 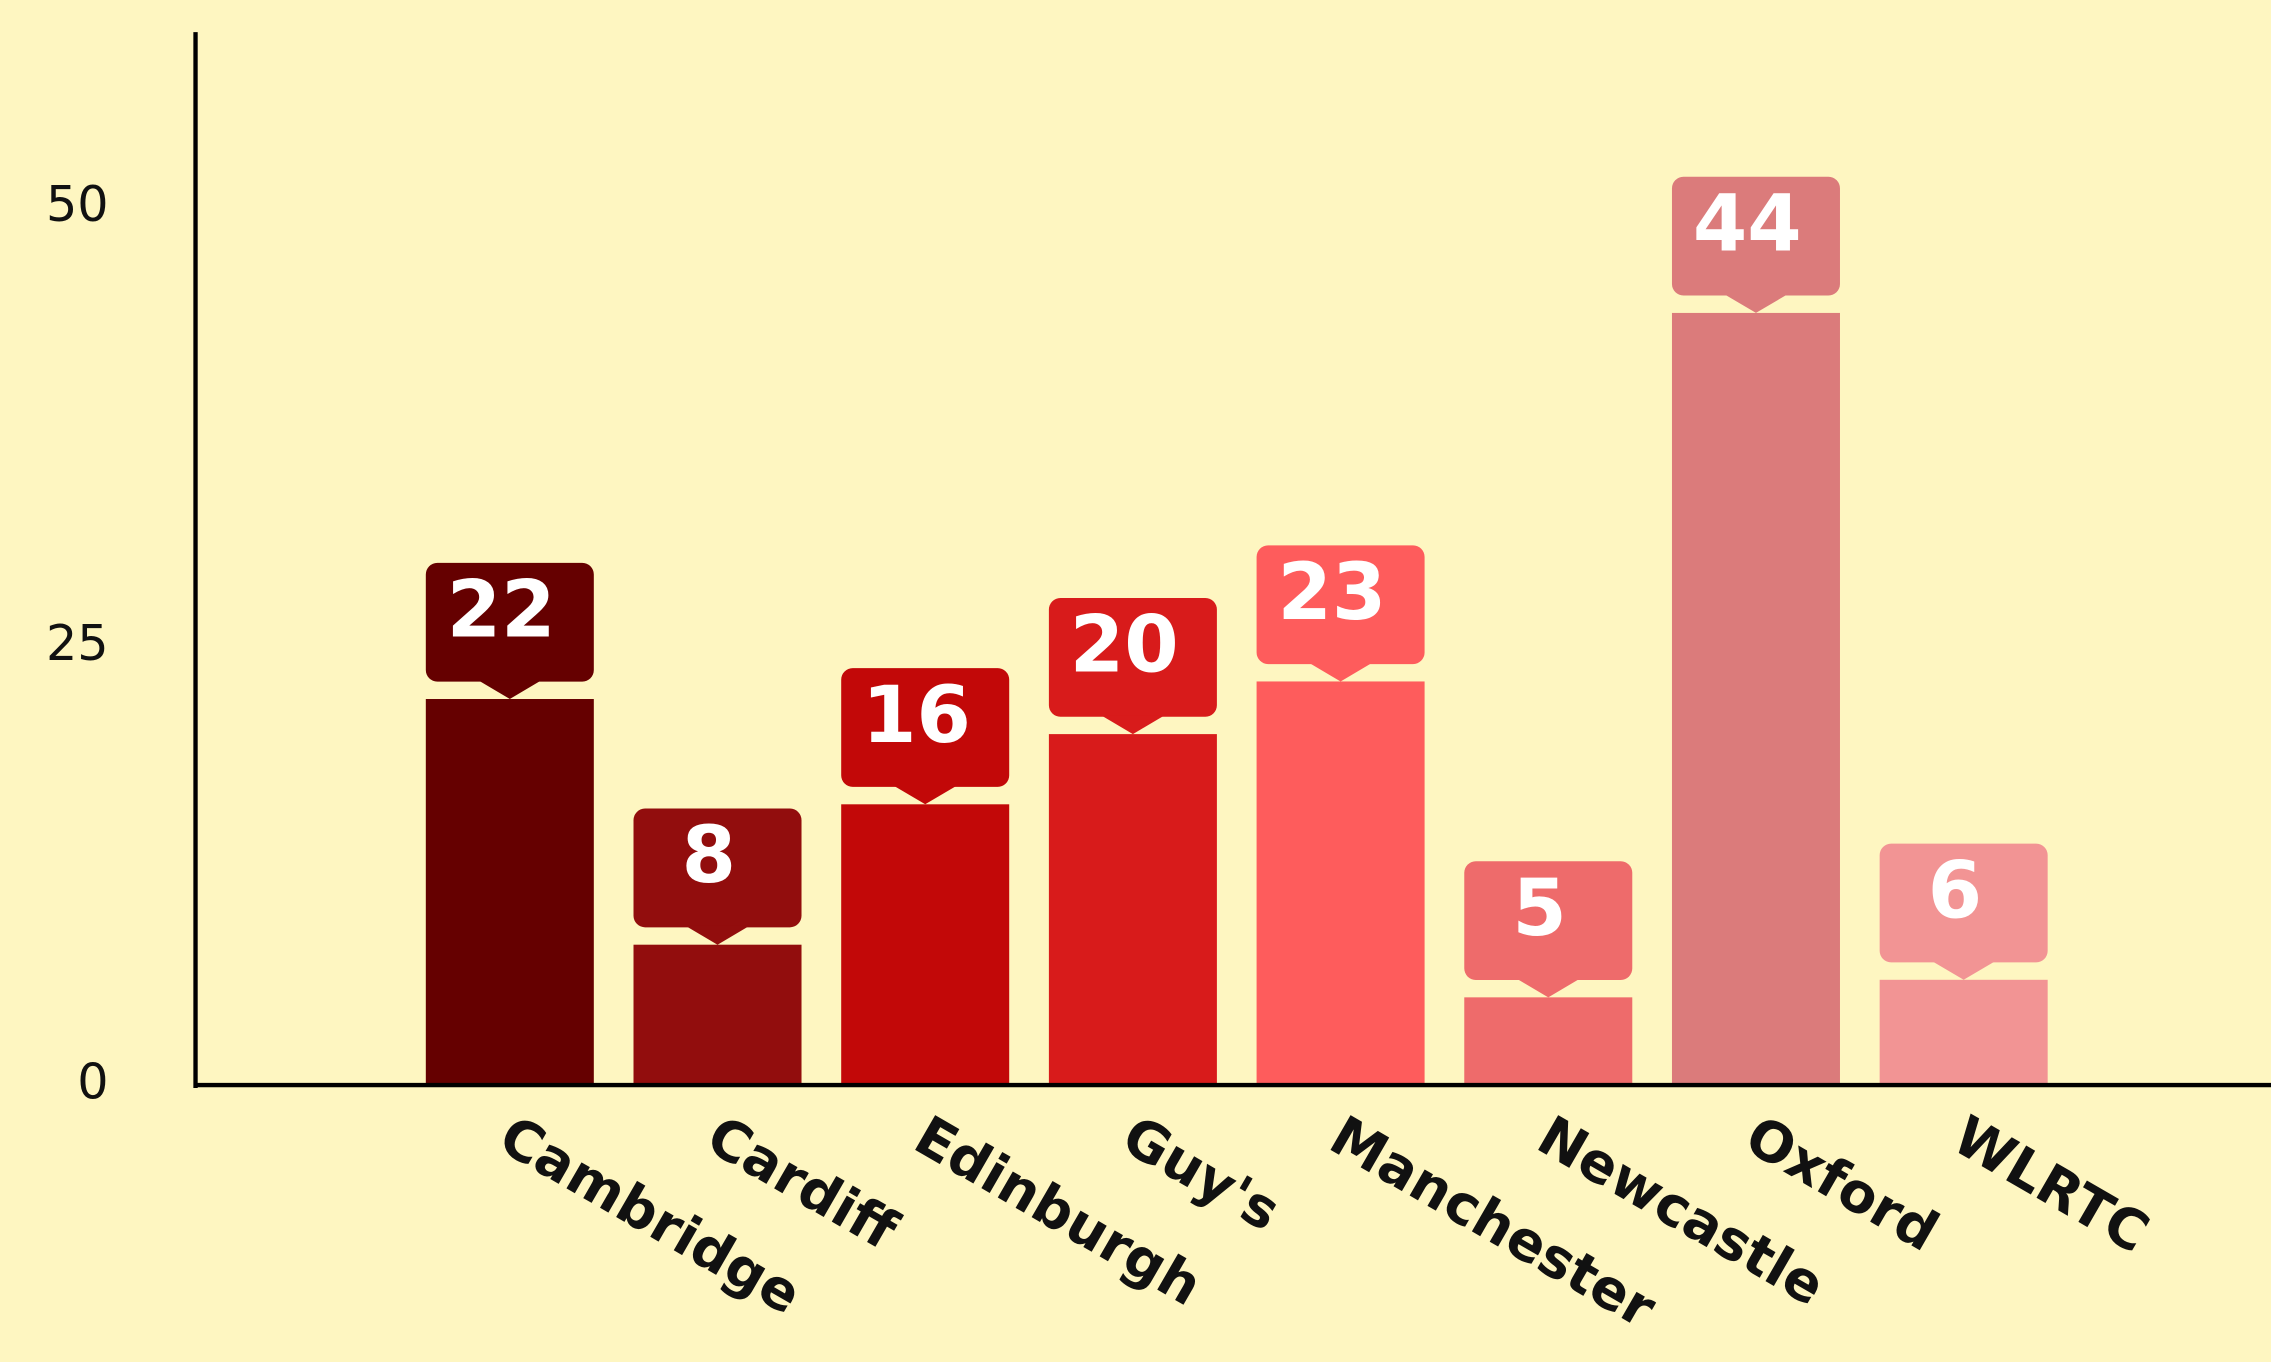 What do you see at coordinates (916, 715) in the screenshot?
I see `value-label: 16` at bounding box center [916, 715].